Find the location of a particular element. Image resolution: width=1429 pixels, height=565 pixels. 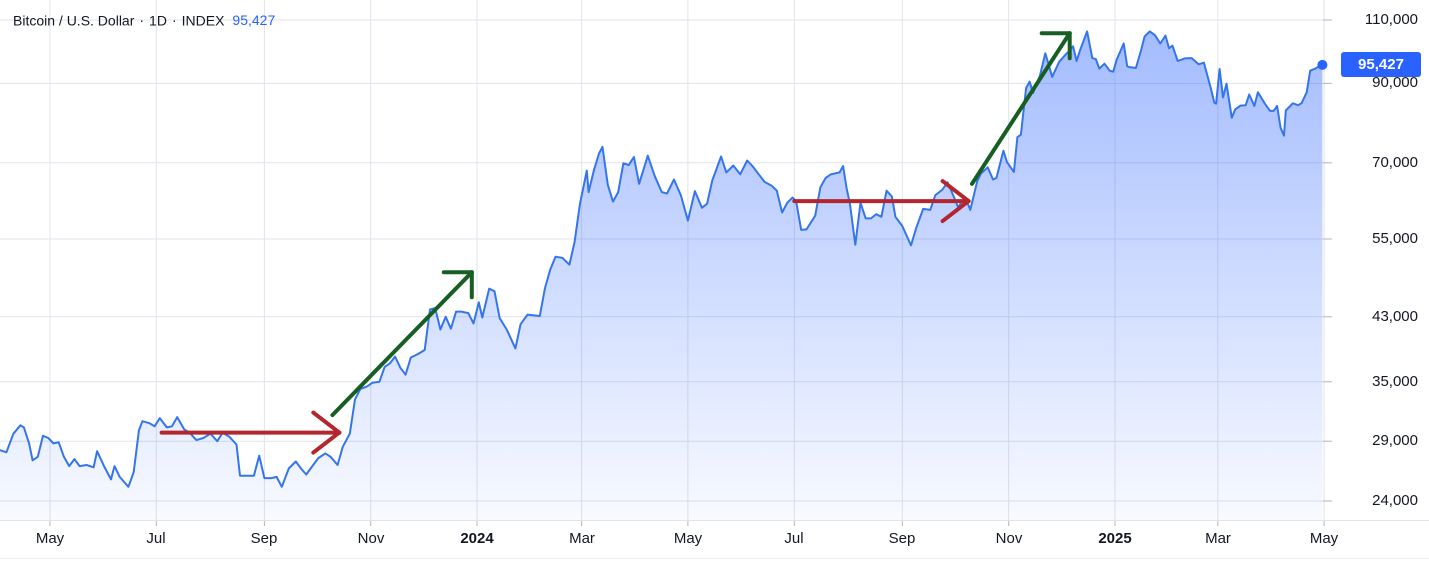

price-axis-label: 110,000 is located at coordinates (1391, 19).